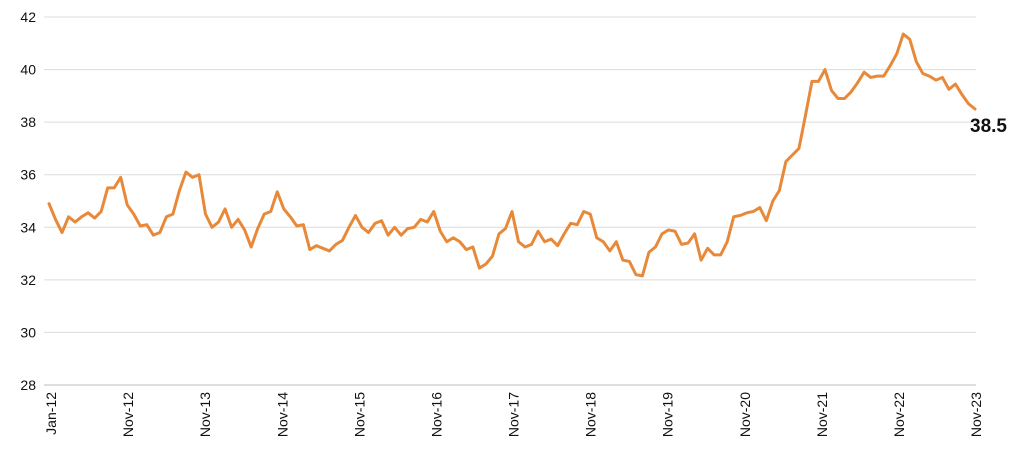  I want to click on y-tick-label: 42, so click(28, 17).